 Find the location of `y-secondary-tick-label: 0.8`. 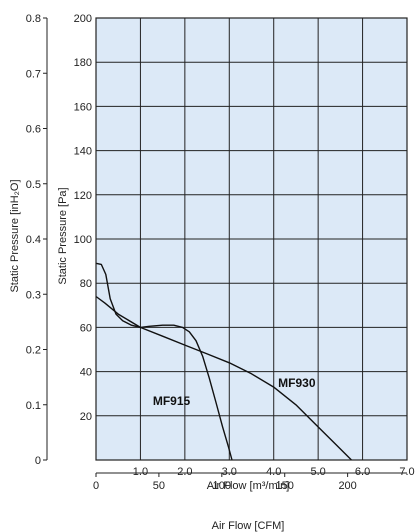

y-secondary-tick-label: 0.8 is located at coordinates (33, 19).